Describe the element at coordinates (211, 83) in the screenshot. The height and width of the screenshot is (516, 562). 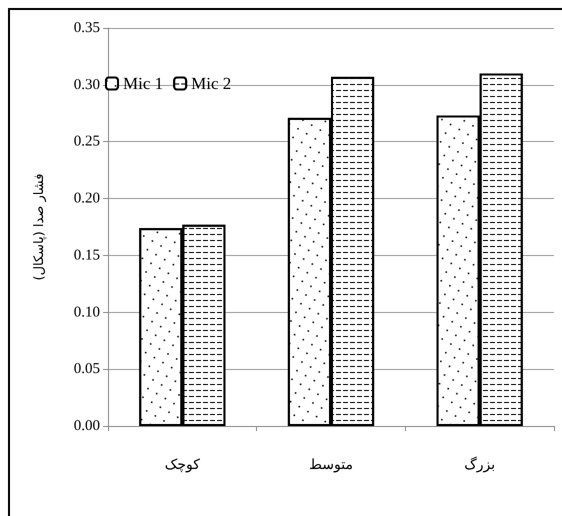
I see `legend-label: Mic 2` at that location.